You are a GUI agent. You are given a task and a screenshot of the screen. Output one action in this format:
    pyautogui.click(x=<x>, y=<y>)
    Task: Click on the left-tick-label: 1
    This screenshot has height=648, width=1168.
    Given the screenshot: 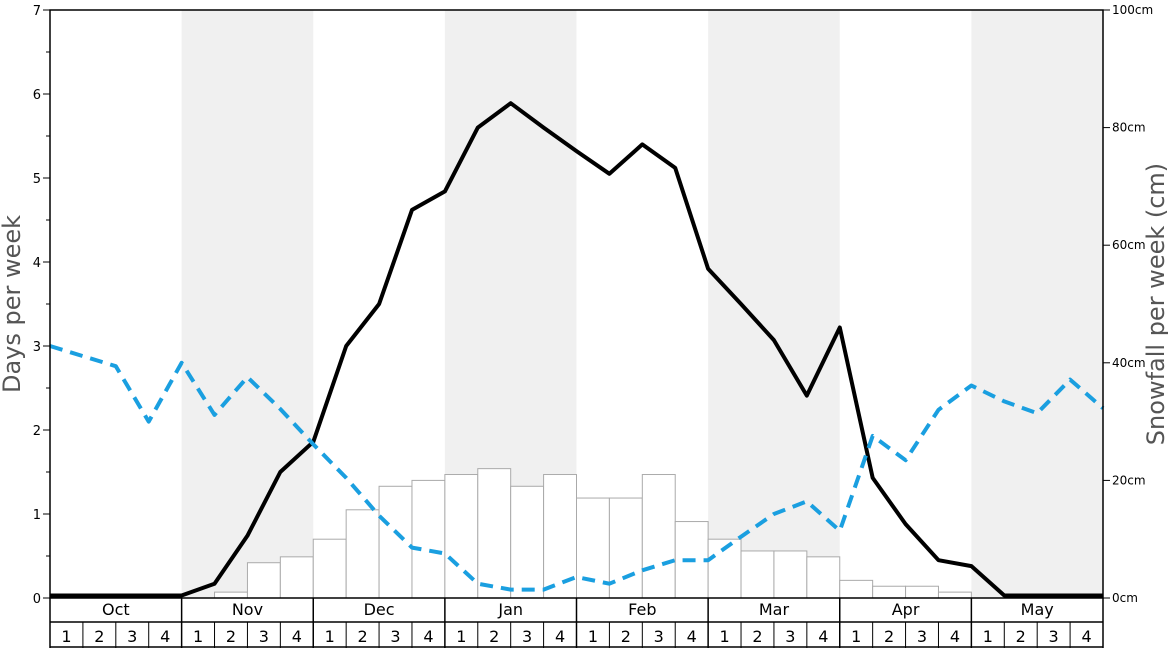 What is the action you would take?
    pyautogui.click(x=37, y=515)
    